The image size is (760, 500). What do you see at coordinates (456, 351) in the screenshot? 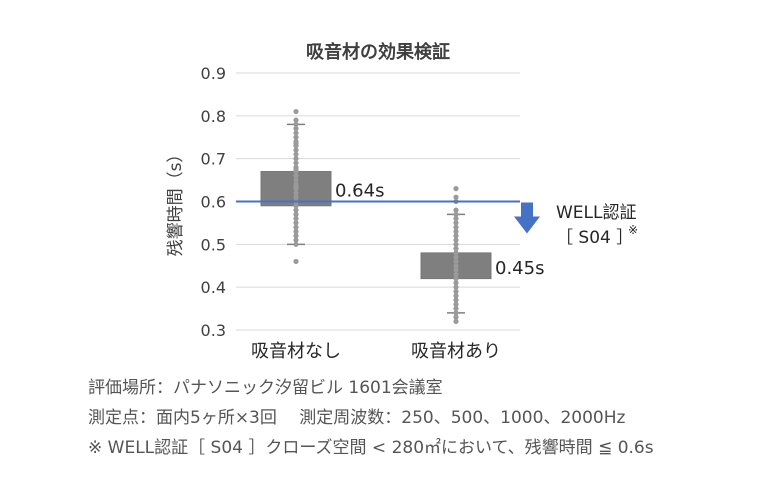
I see `x-category-label: 吸音材あり` at bounding box center [456, 351].